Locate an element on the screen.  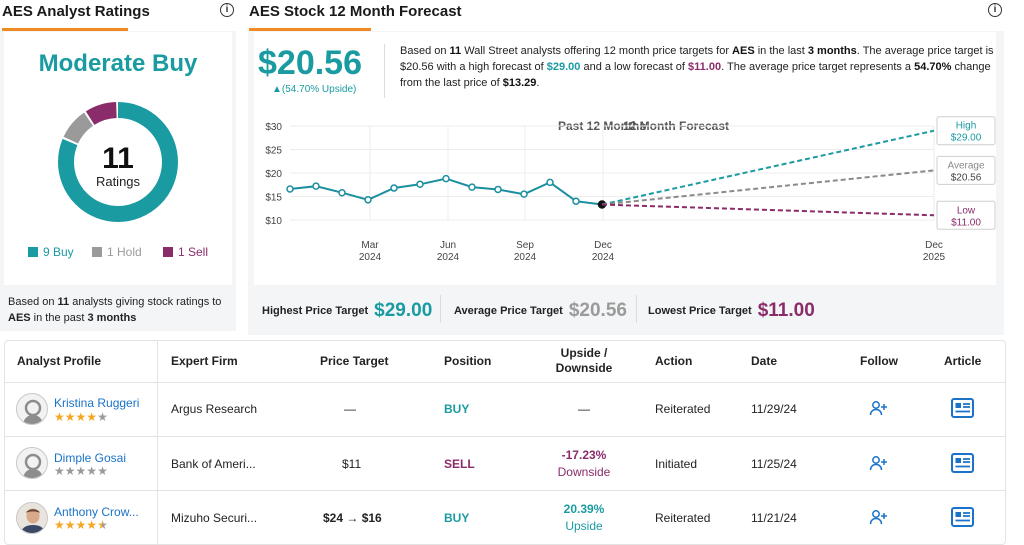
callout-low-box is located at coordinates (966, 215).